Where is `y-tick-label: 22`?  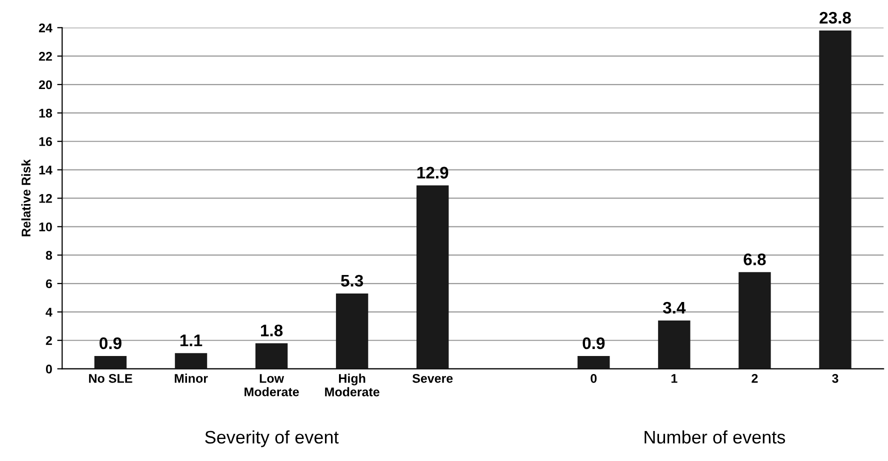
y-tick-label: 22 is located at coordinates (45, 56).